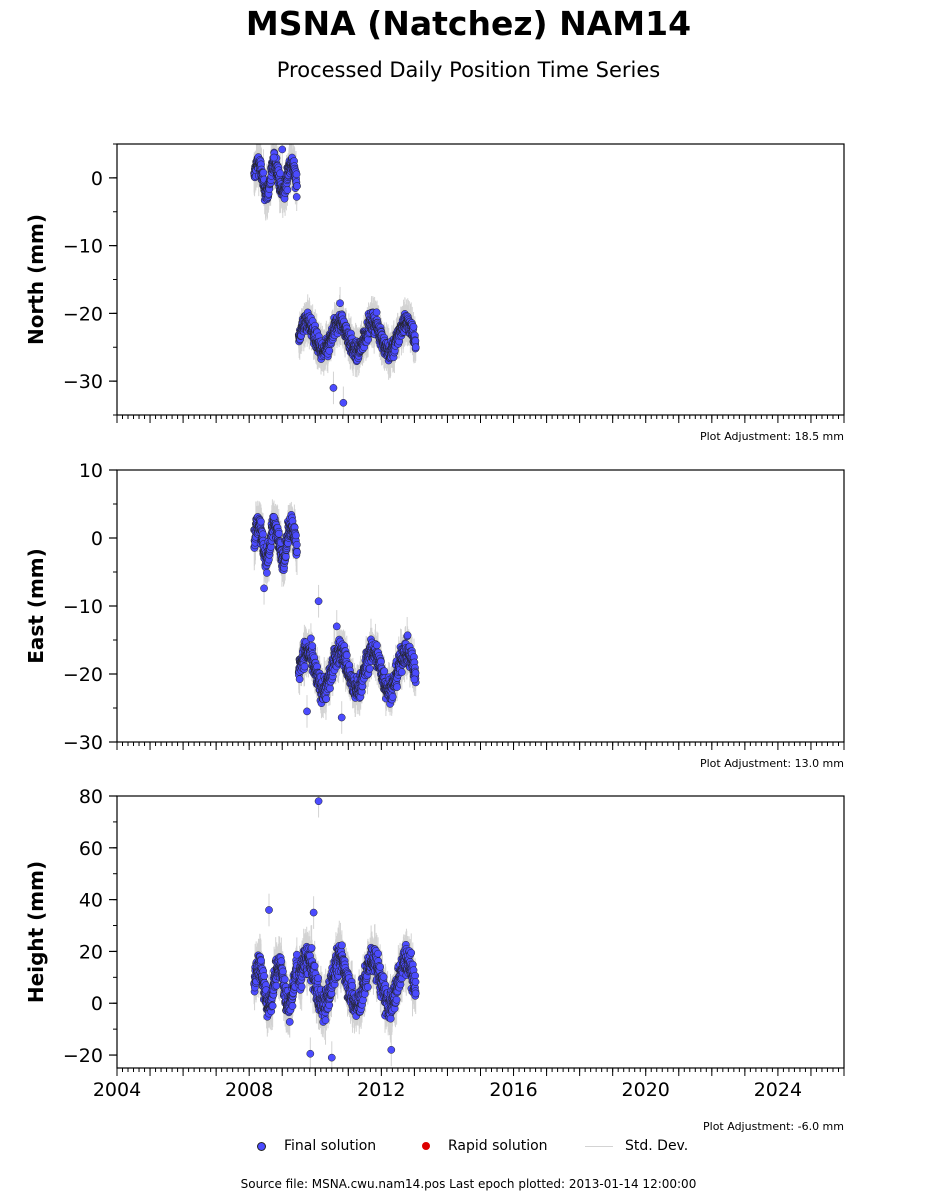 This screenshot has height=1200, width=937. I want to click on chart-title: MSNA (Natchez) NAM14, so click(468, 23).